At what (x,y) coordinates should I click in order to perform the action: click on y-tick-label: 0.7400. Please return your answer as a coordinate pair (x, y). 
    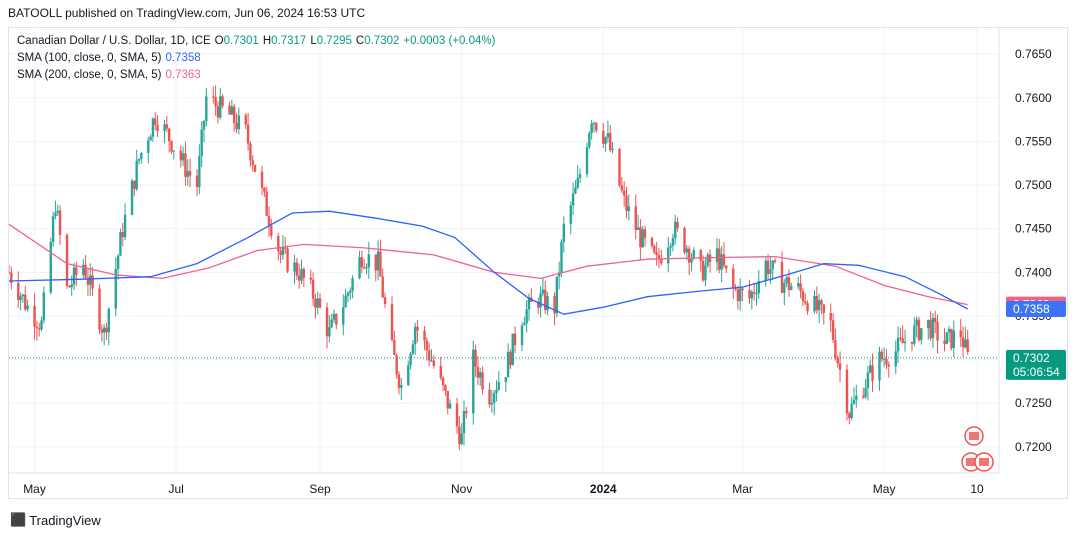
    Looking at the image, I should click on (1033, 272).